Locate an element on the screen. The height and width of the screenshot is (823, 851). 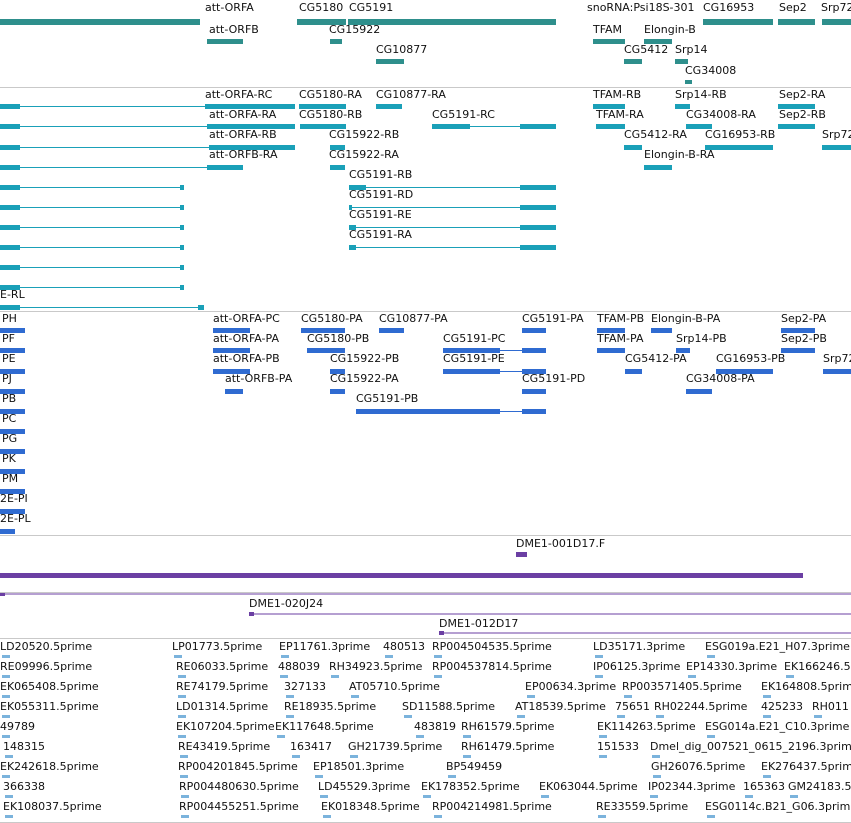
feature-label: ESG014a.E21_C10.3prime is located at coordinates (777, 726).